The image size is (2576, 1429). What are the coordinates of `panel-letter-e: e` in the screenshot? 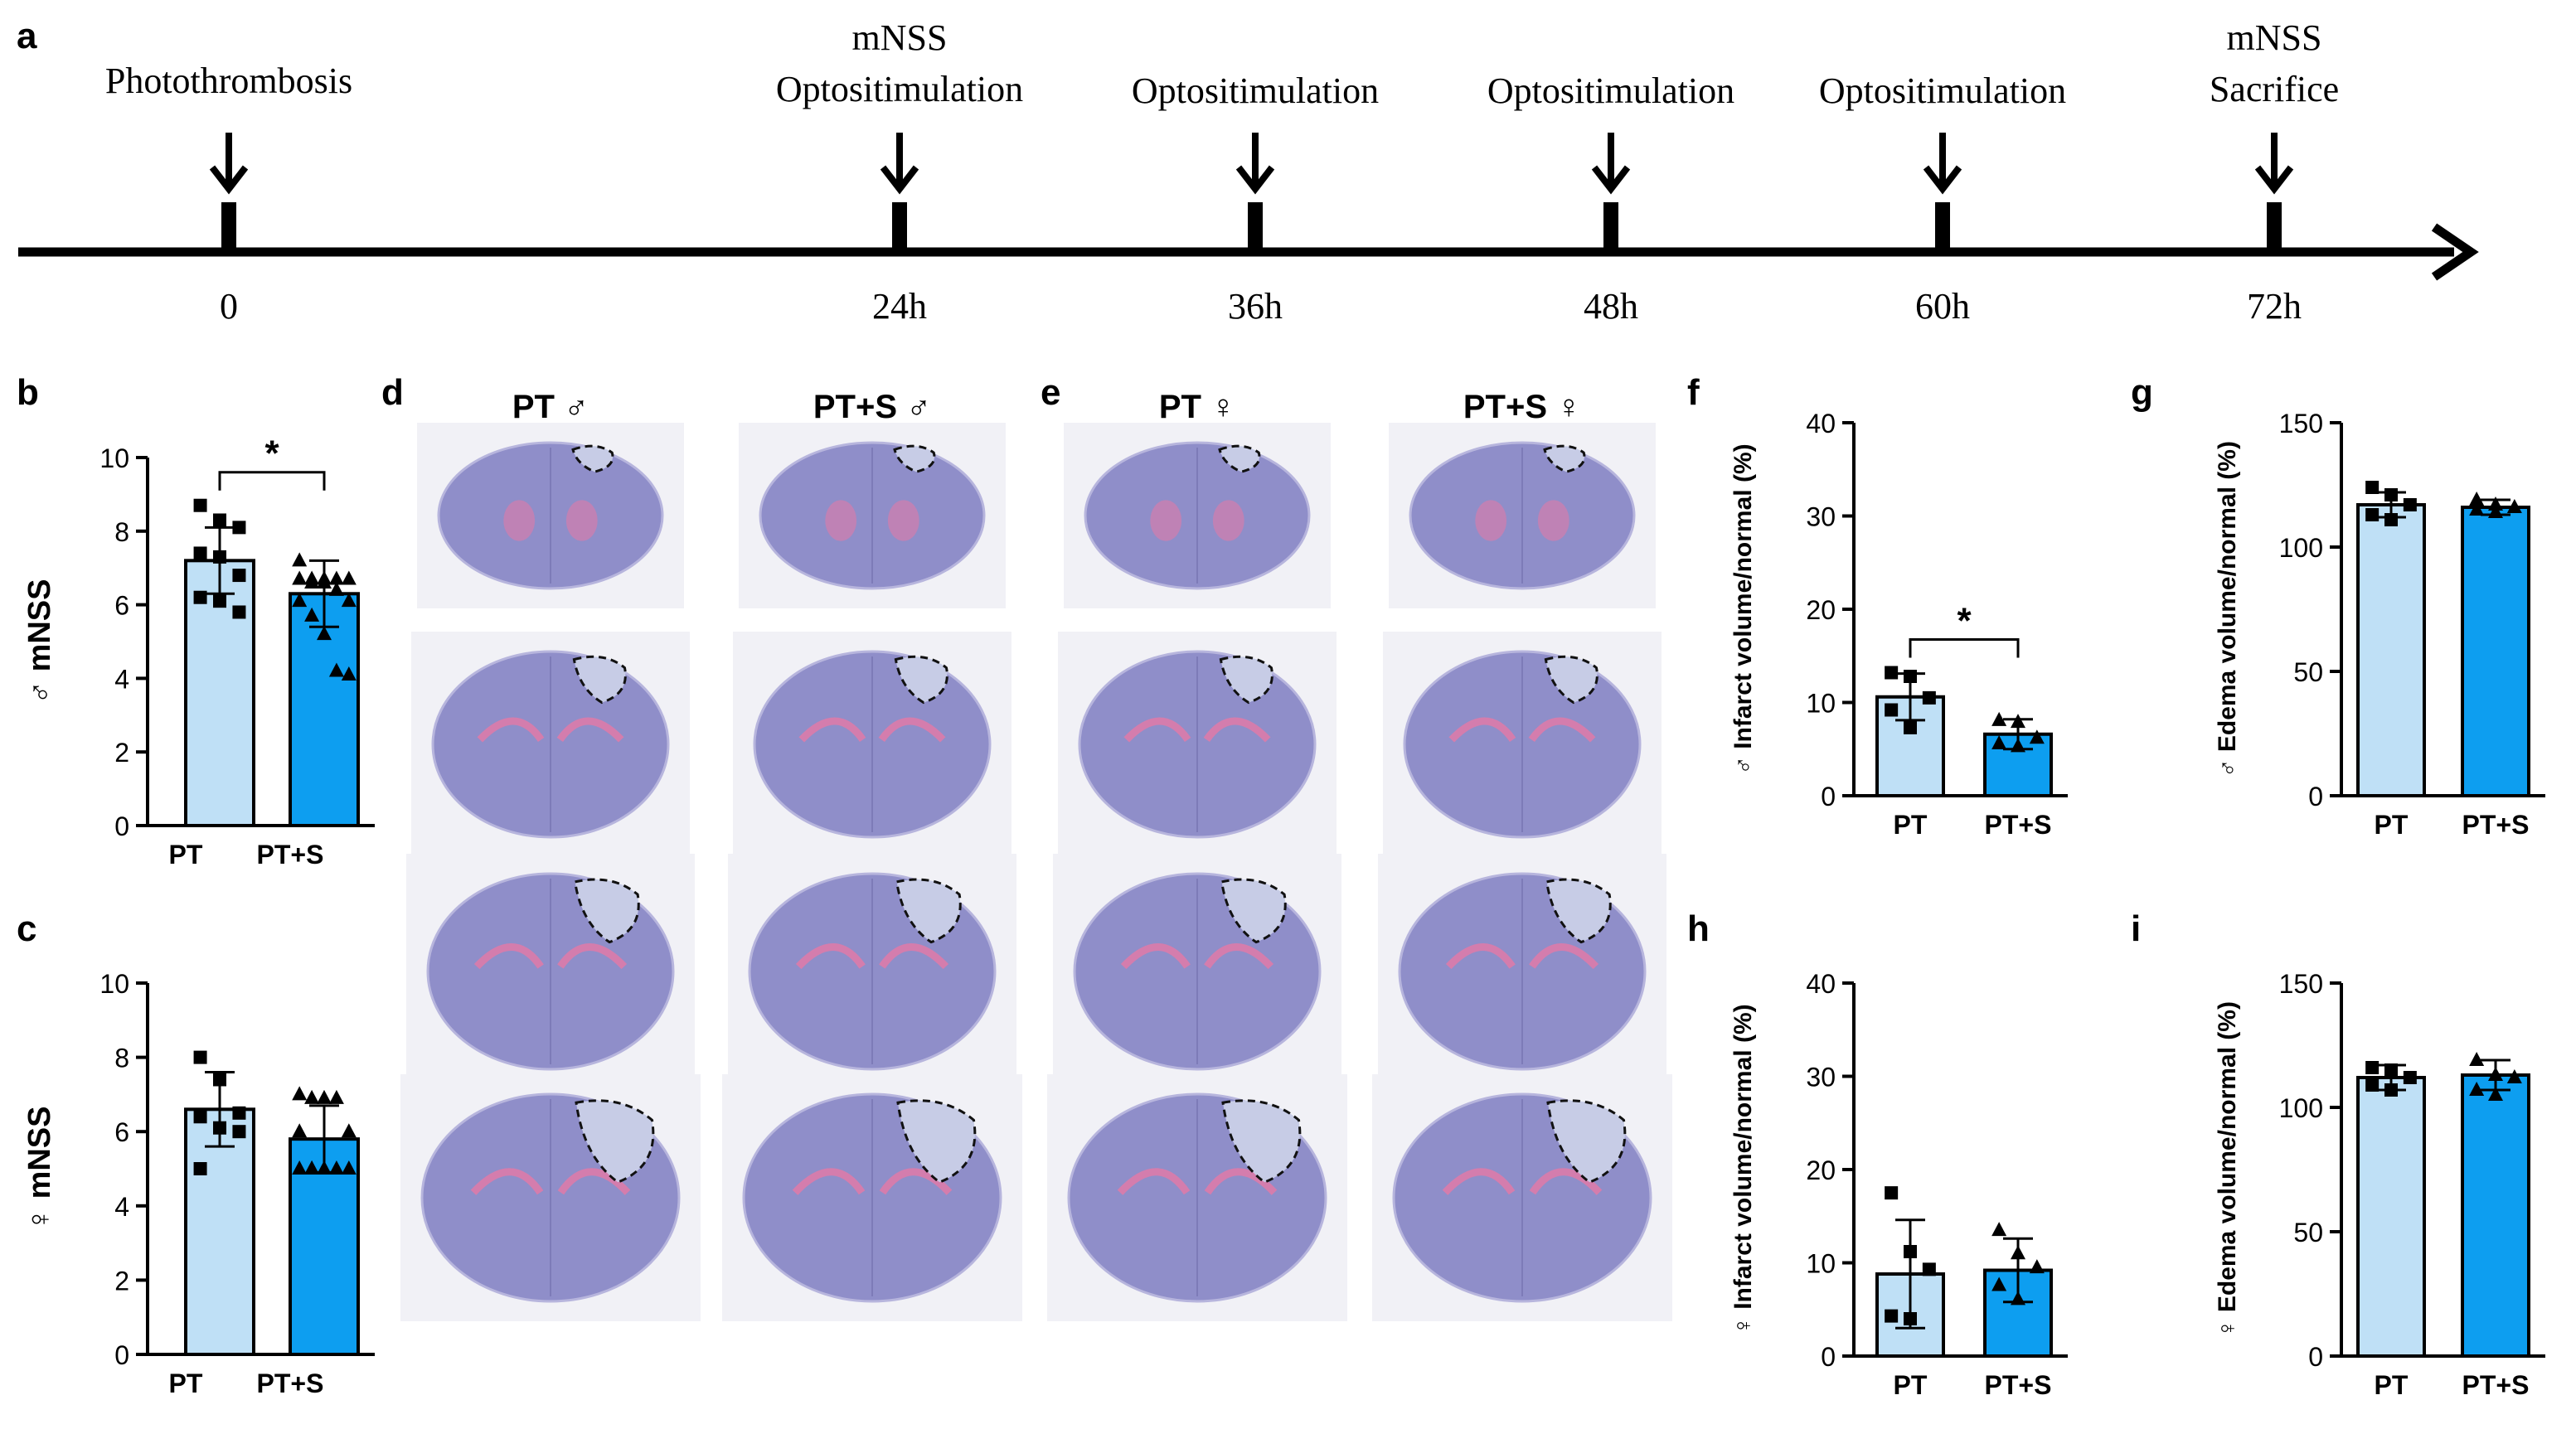 It's located at (1050, 392).